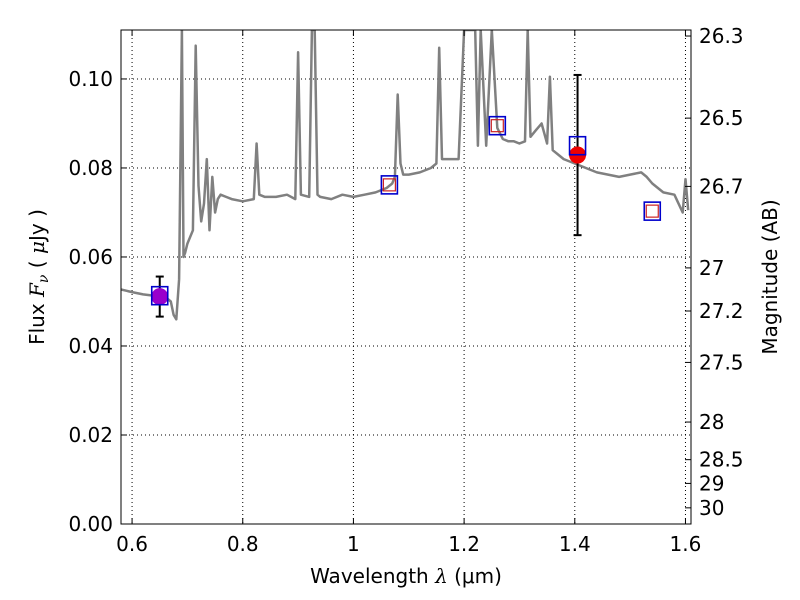 This screenshot has height=600, width=800. Describe the element at coordinates (770, 276) in the screenshot. I see `y2-axis-label: Magnitude (AB)` at that location.